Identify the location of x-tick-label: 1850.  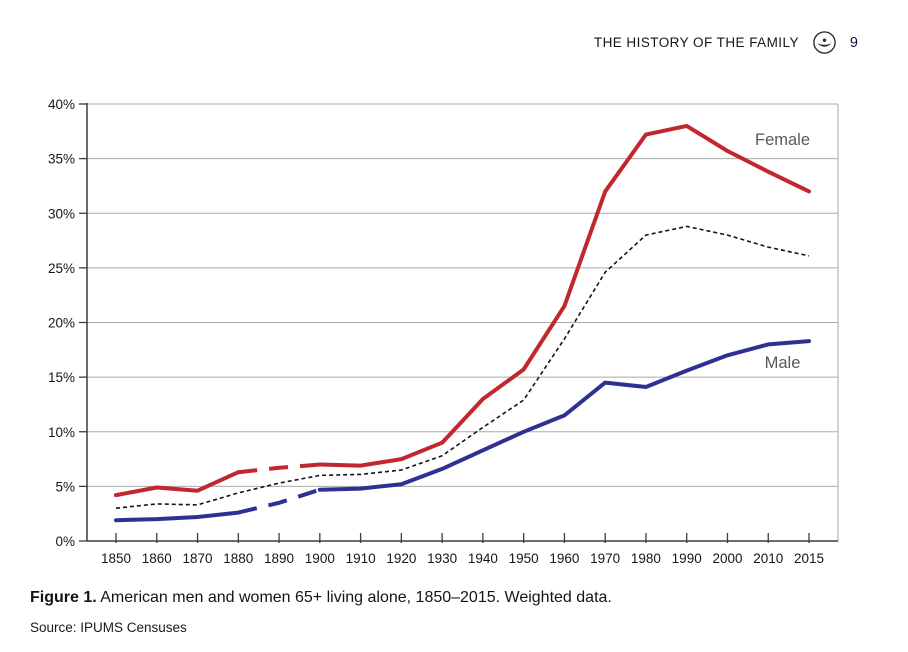
(116, 558).